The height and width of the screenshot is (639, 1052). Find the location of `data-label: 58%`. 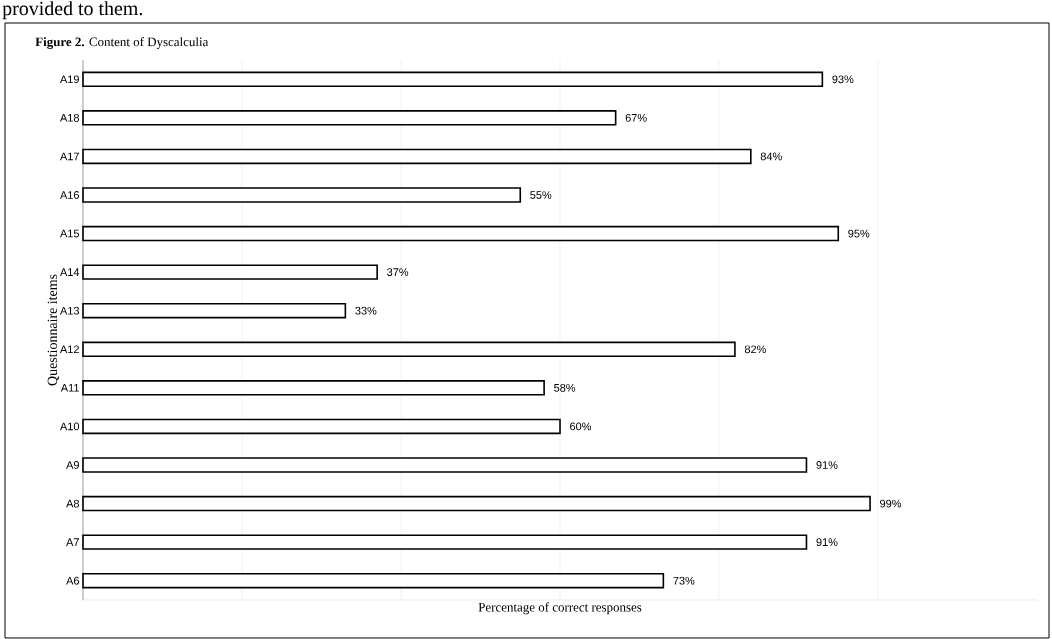

data-label: 58% is located at coordinates (565, 387).